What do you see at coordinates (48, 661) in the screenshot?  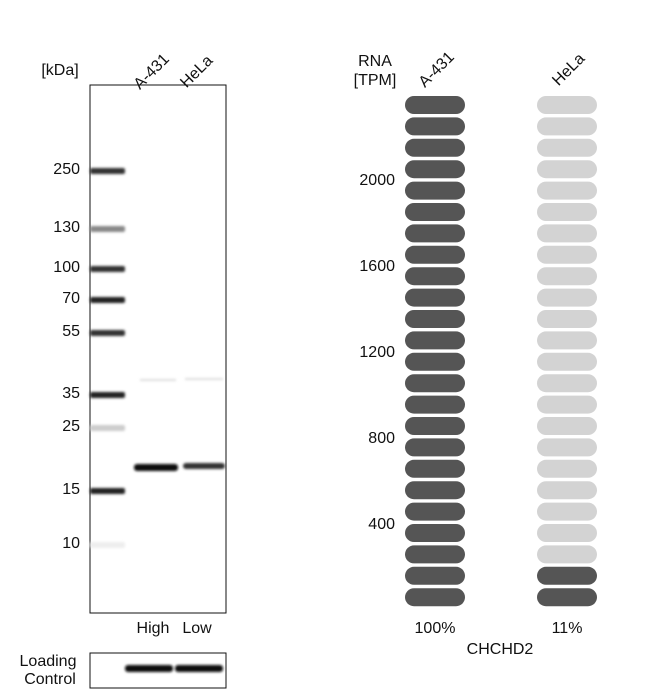 I see `loading-label: Loading` at bounding box center [48, 661].